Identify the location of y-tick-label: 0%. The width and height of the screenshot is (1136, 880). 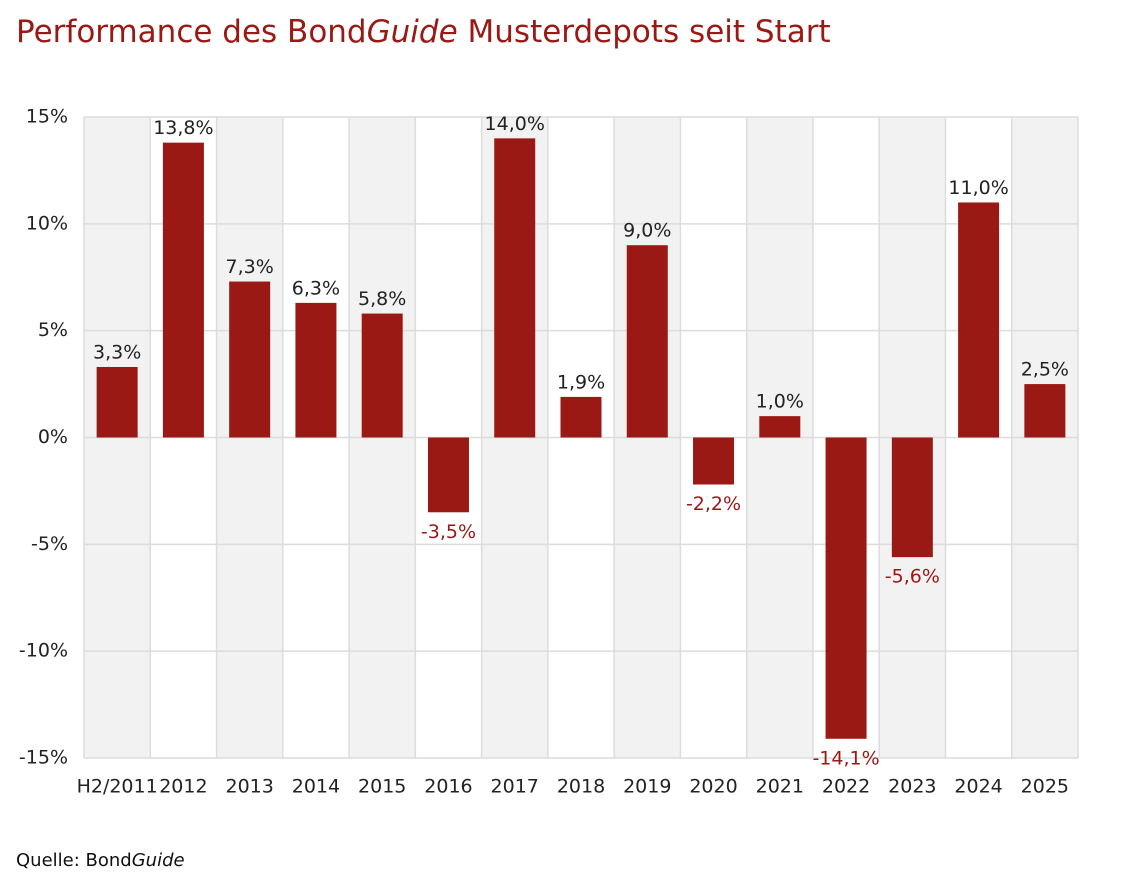
(53, 437).